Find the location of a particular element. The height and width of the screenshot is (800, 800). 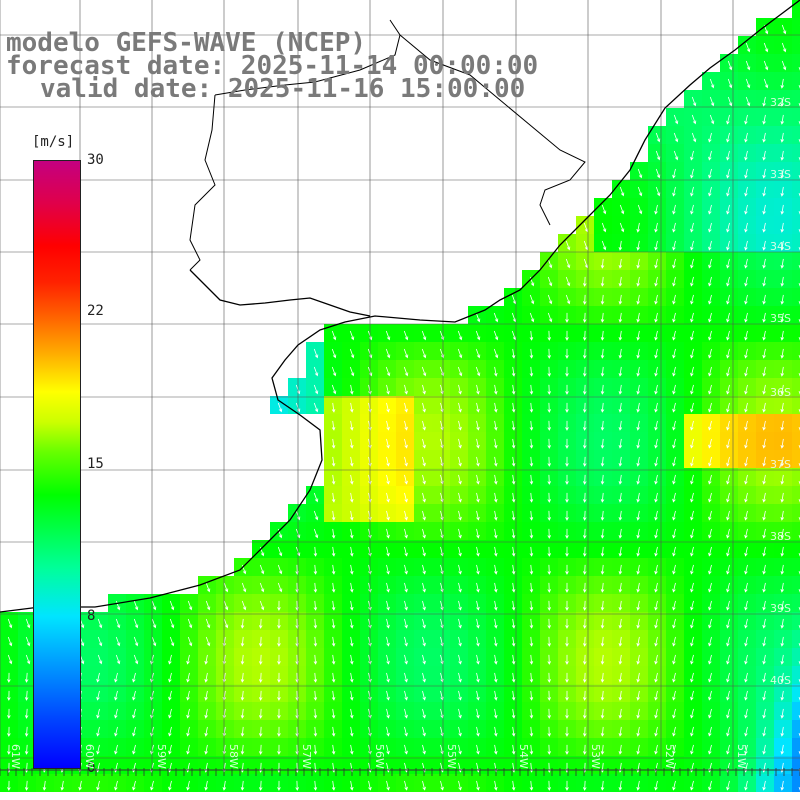

colorbar-tick-15: 15 is located at coordinates (95, 464).